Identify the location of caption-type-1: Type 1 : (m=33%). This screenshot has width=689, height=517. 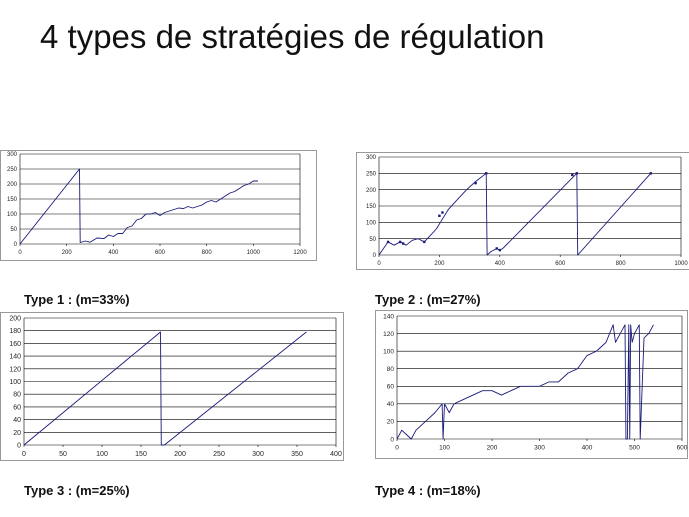
(77, 299).